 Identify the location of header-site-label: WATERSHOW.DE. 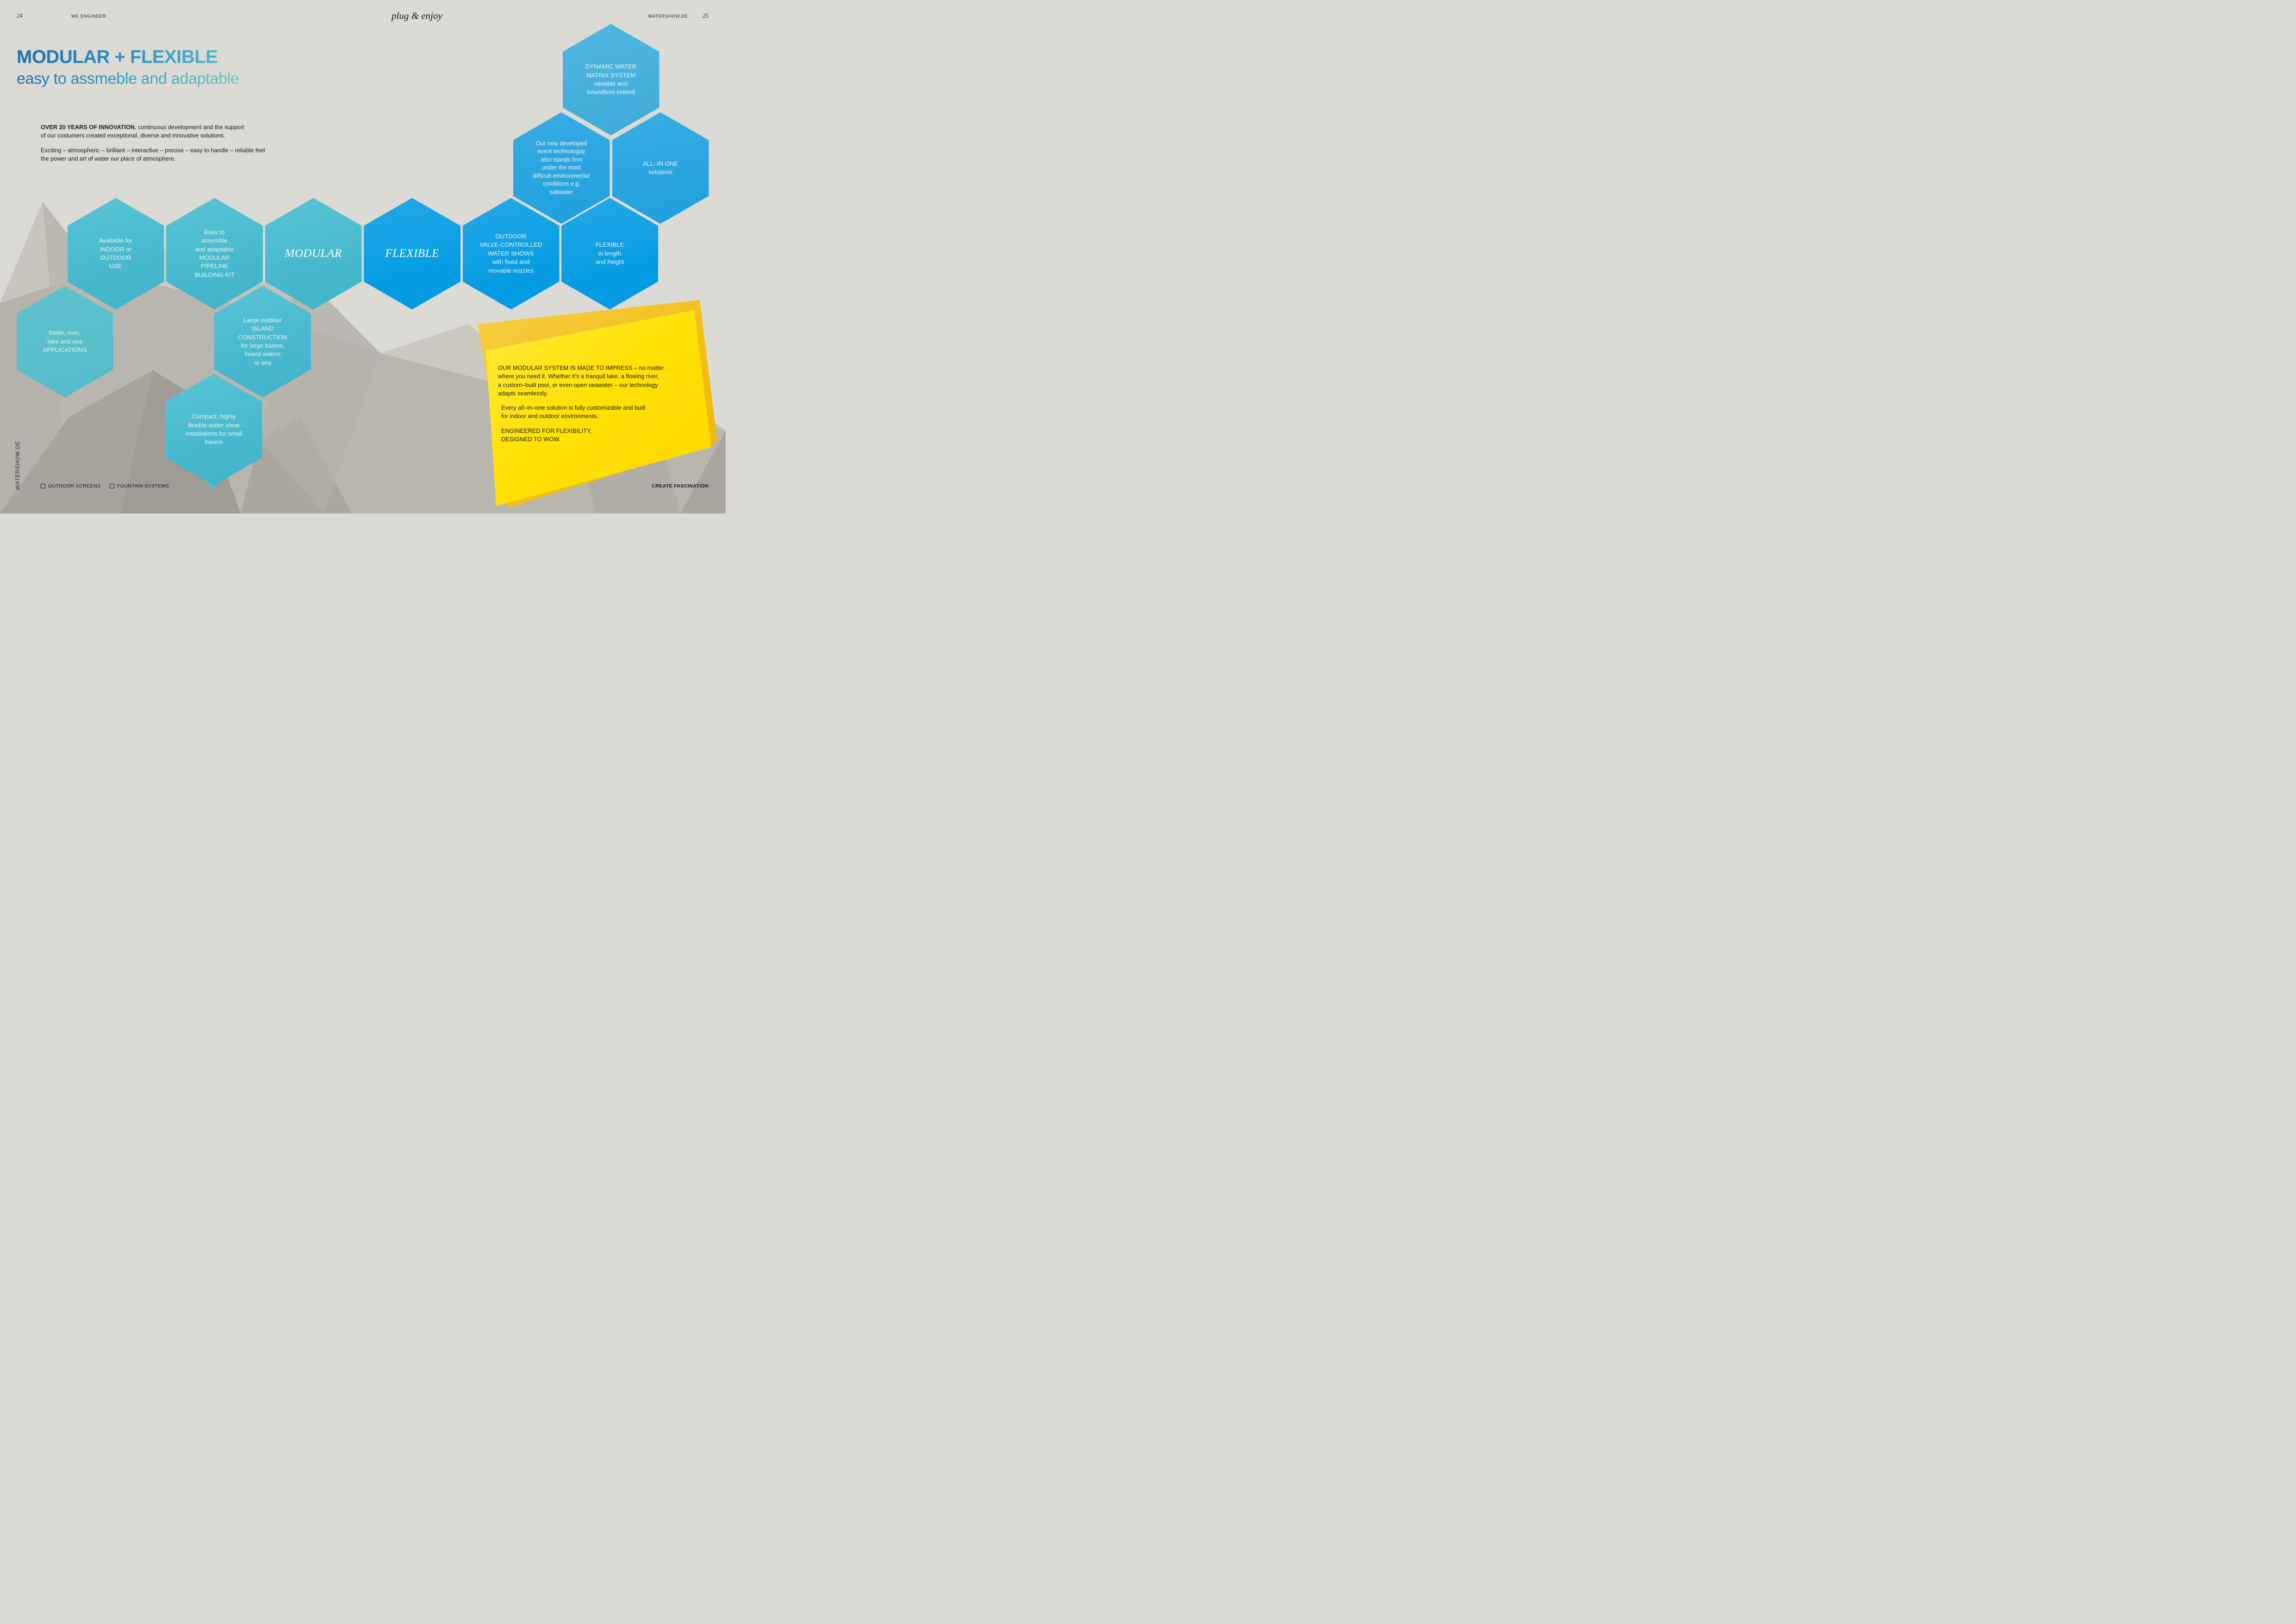
(668, 16).